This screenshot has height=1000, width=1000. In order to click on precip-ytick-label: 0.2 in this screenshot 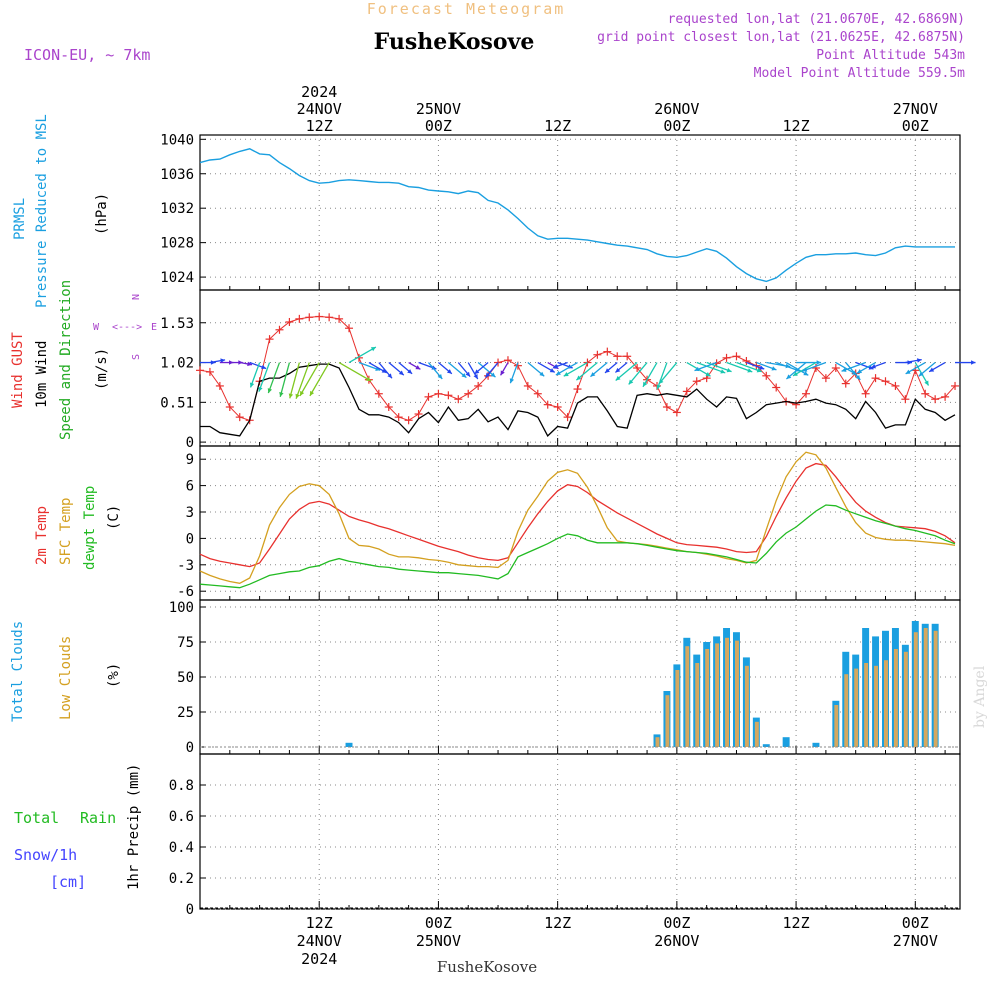, I will do `click(181, 879)`.